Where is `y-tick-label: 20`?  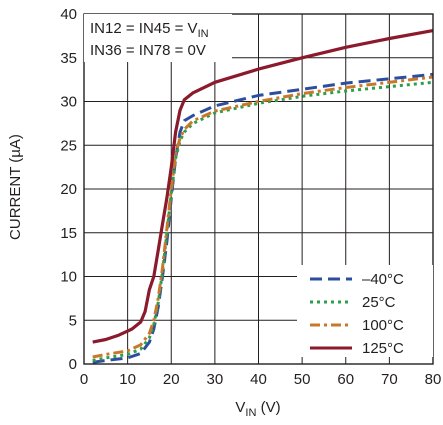
y-tick-label: 20 is located at coordinates (68, 189).